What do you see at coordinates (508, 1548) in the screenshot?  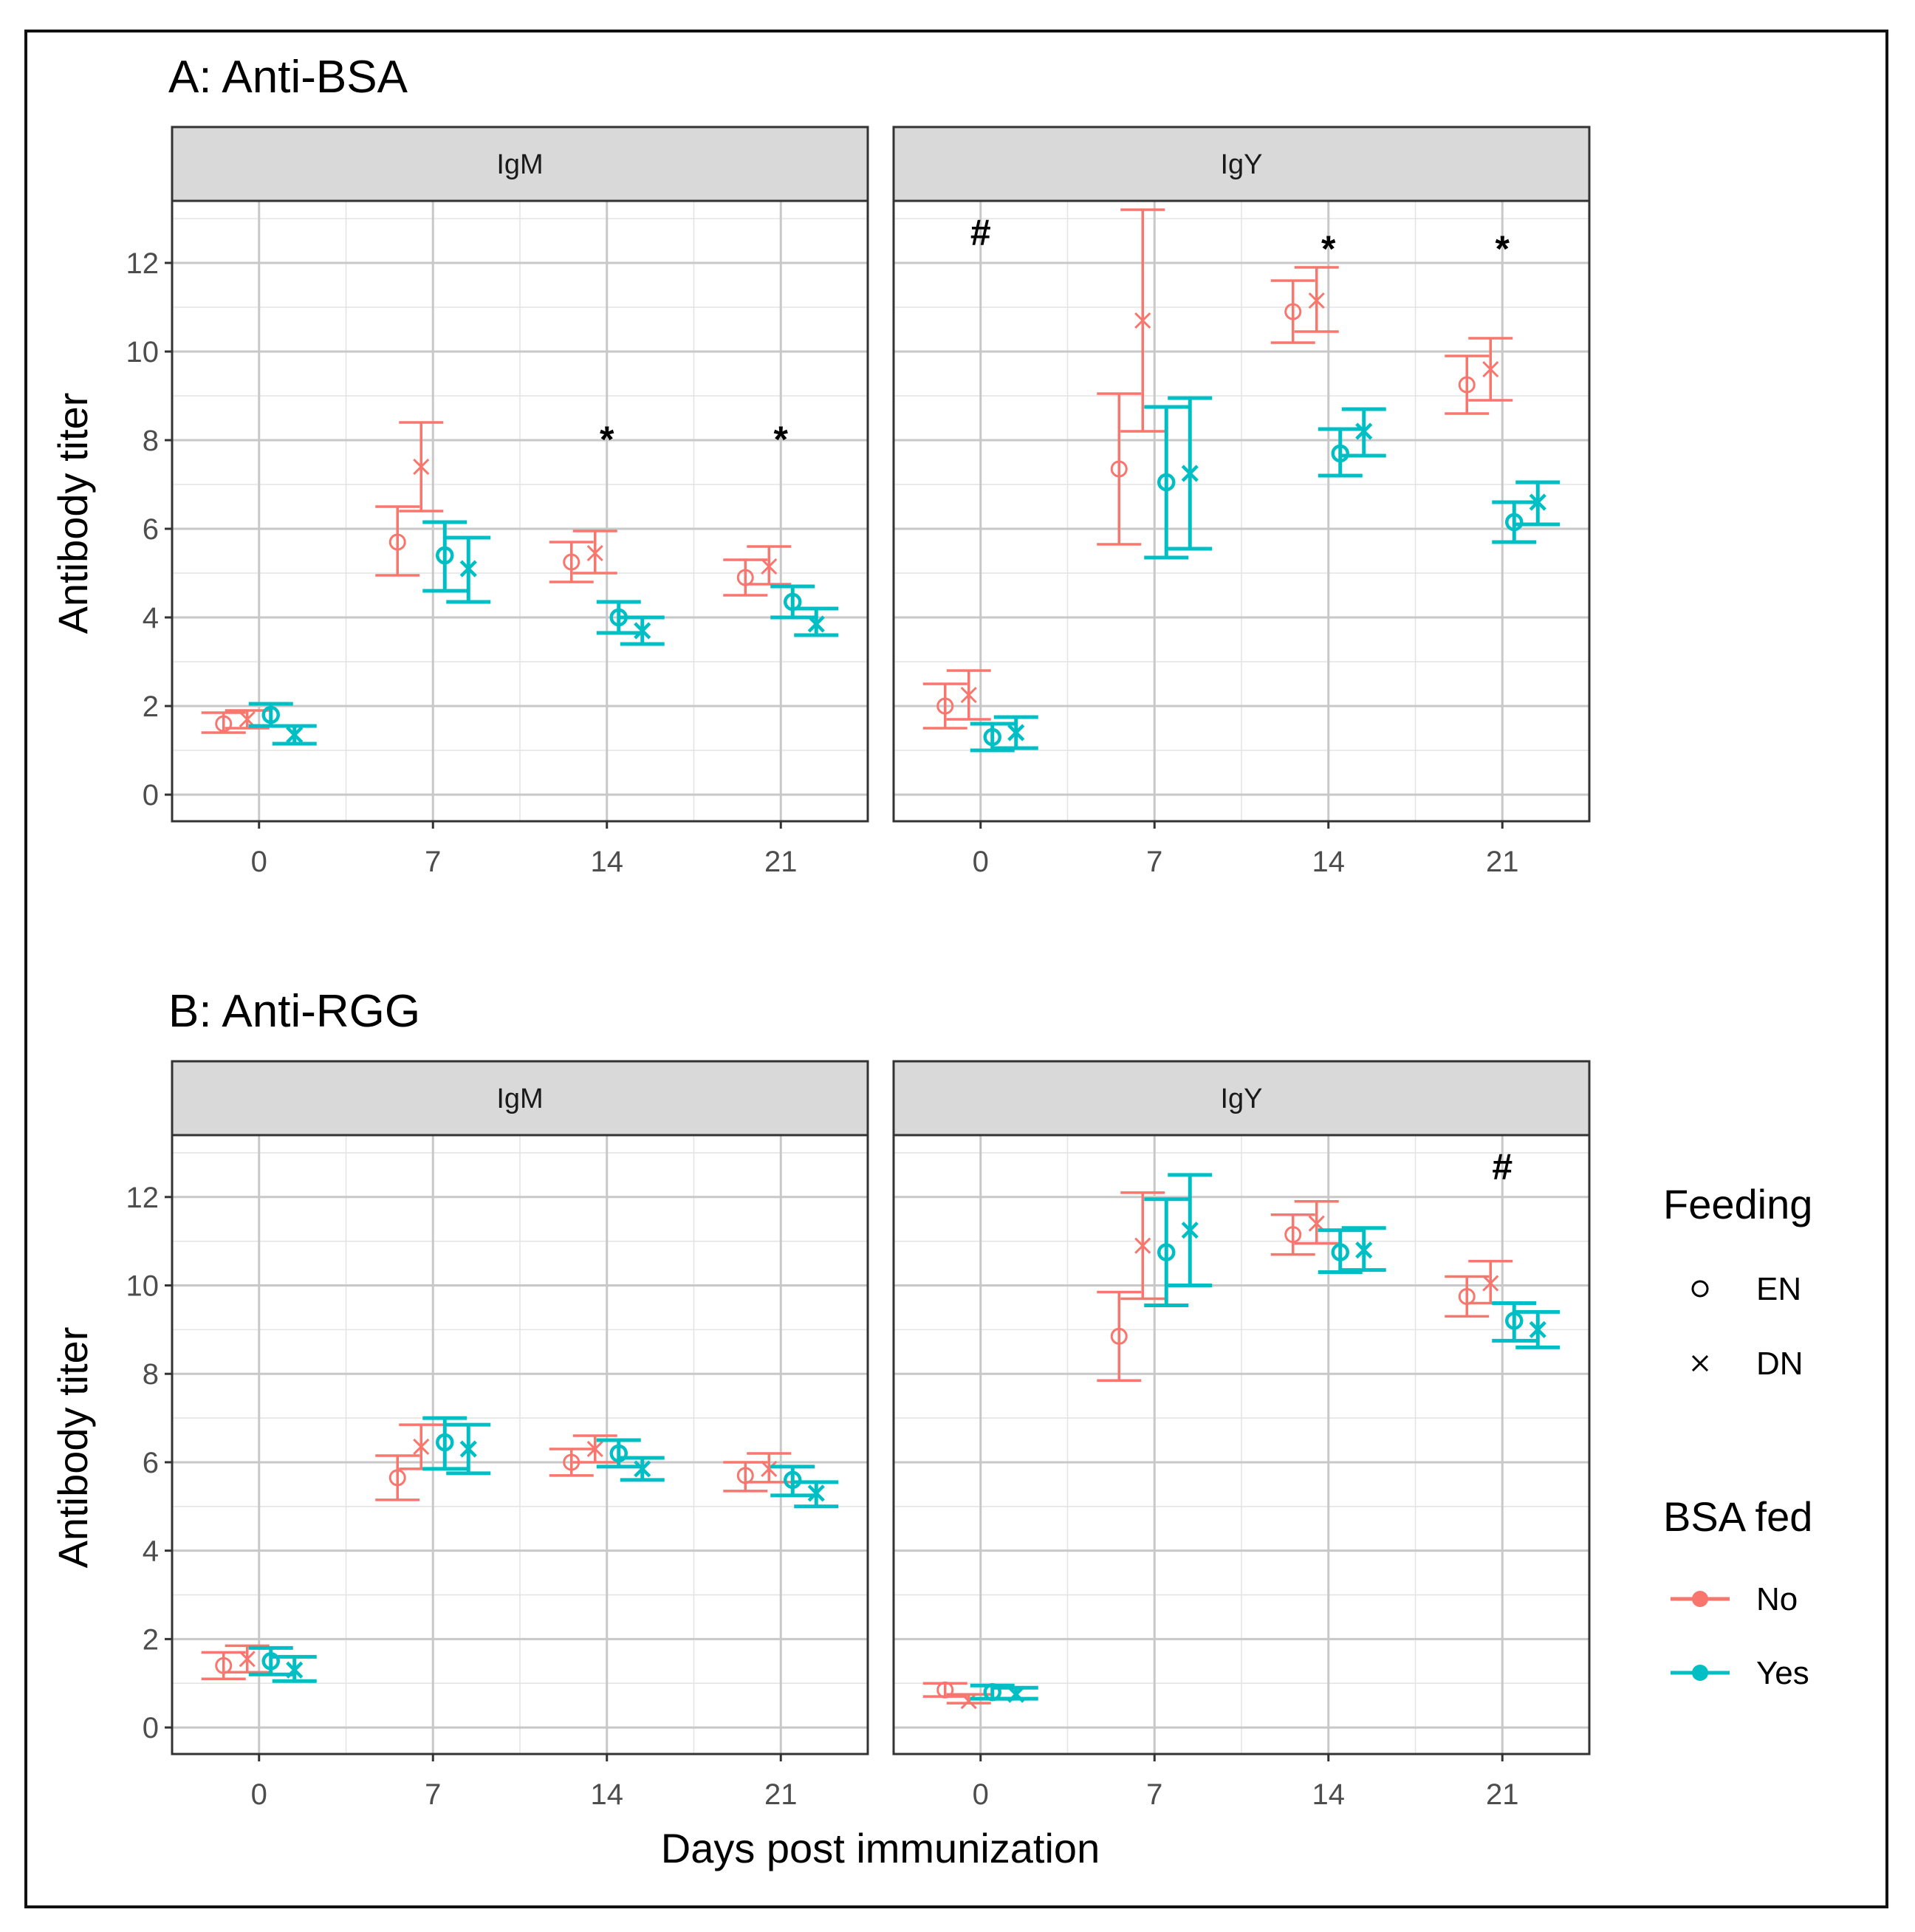 I see `series-no-dn` at bounding box center [508, 1548].